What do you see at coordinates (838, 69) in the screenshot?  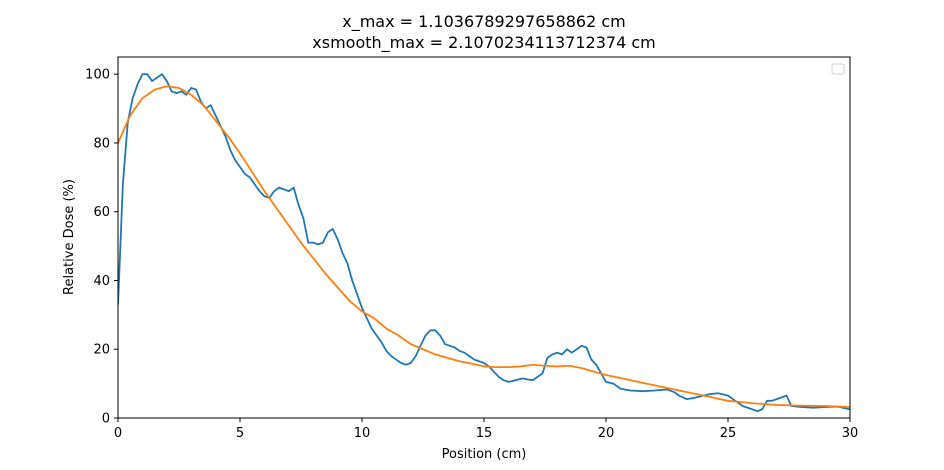 I see `legend-box` at bounding box center [838, 69].